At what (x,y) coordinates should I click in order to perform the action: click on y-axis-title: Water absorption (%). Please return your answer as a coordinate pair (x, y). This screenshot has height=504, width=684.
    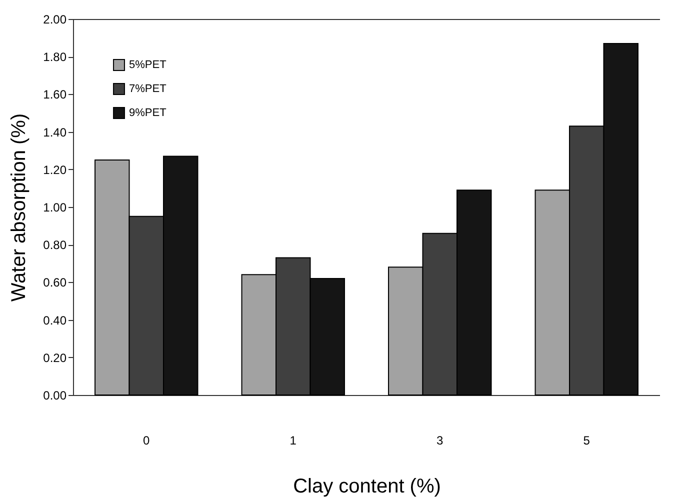
    Looking at the image, I should click on (19, 207).